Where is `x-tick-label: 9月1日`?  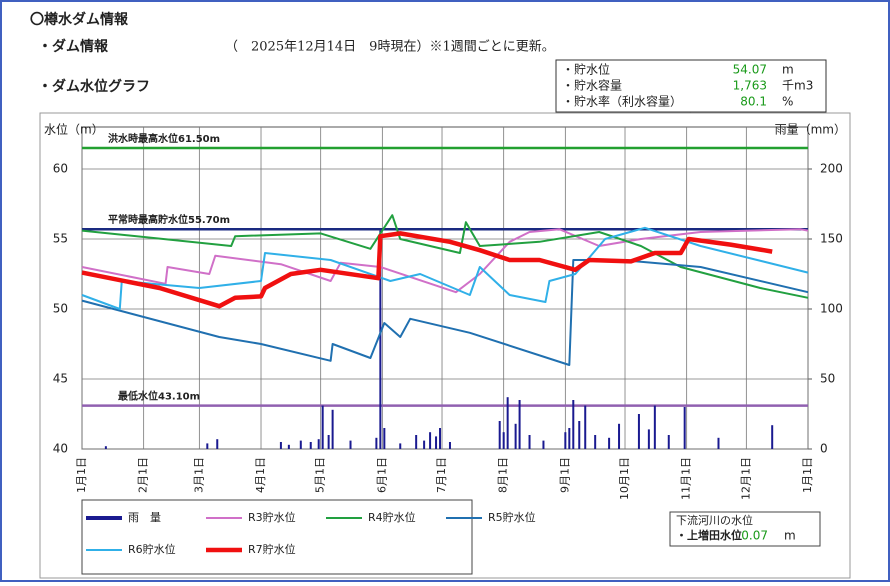
x-tick-label: 9月1日 is located at coordinates (564, 475).